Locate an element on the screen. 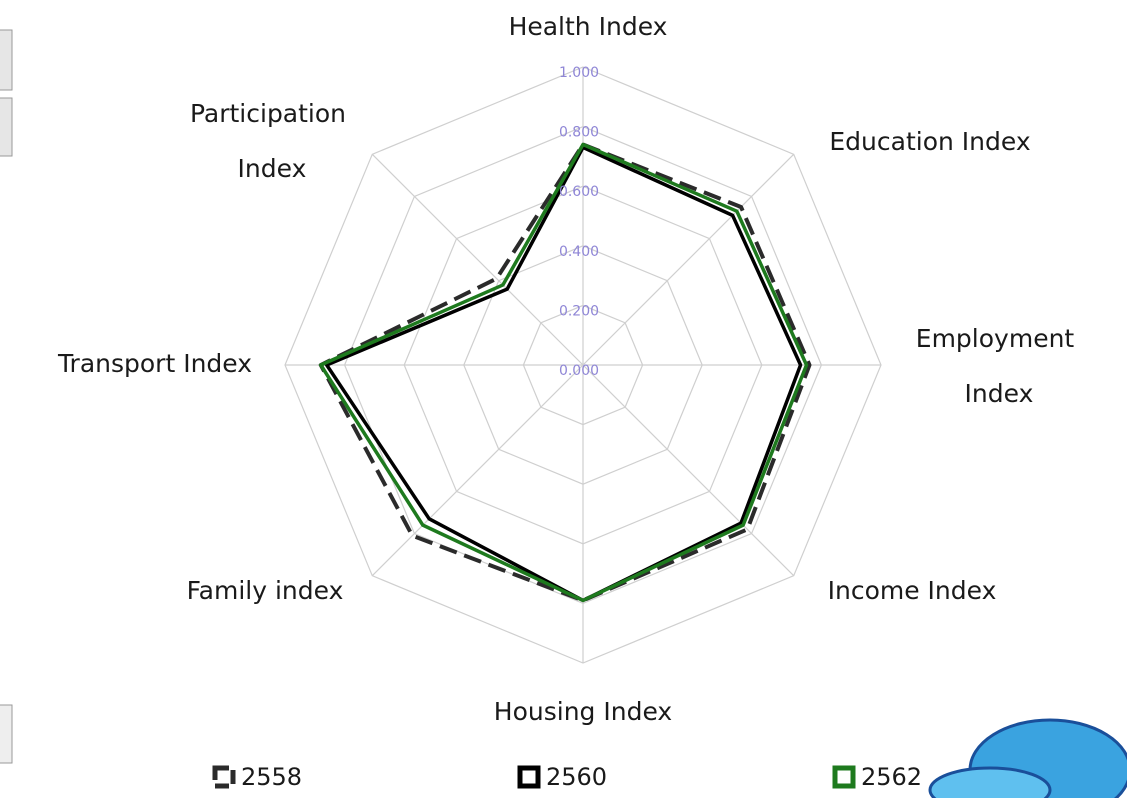 This screenshot has width=1127, height=798. r-tick-label: 0.600 is located at coordinates (579, 192).